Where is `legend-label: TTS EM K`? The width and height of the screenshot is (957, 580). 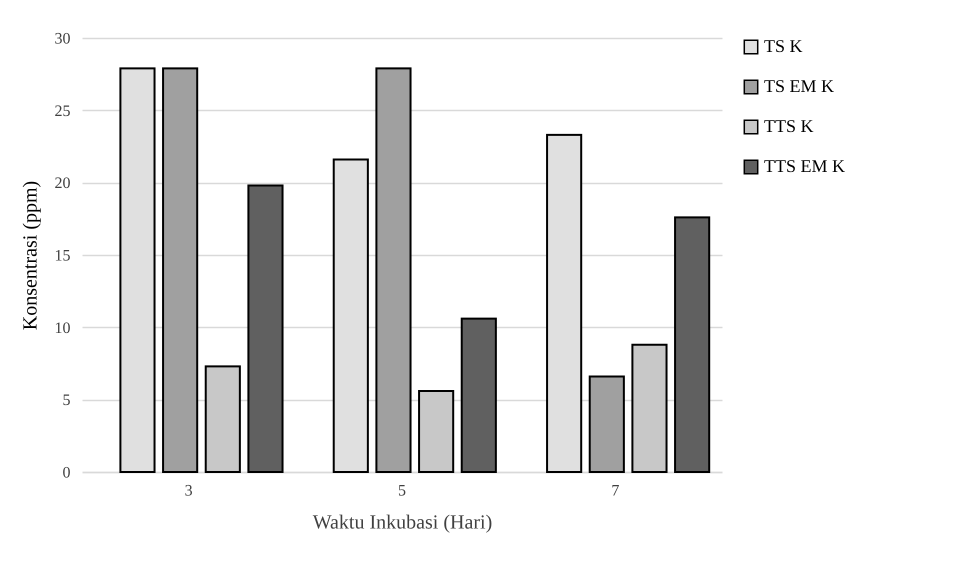
legend-label: TTS EM K is located at coordinates (804, 166).